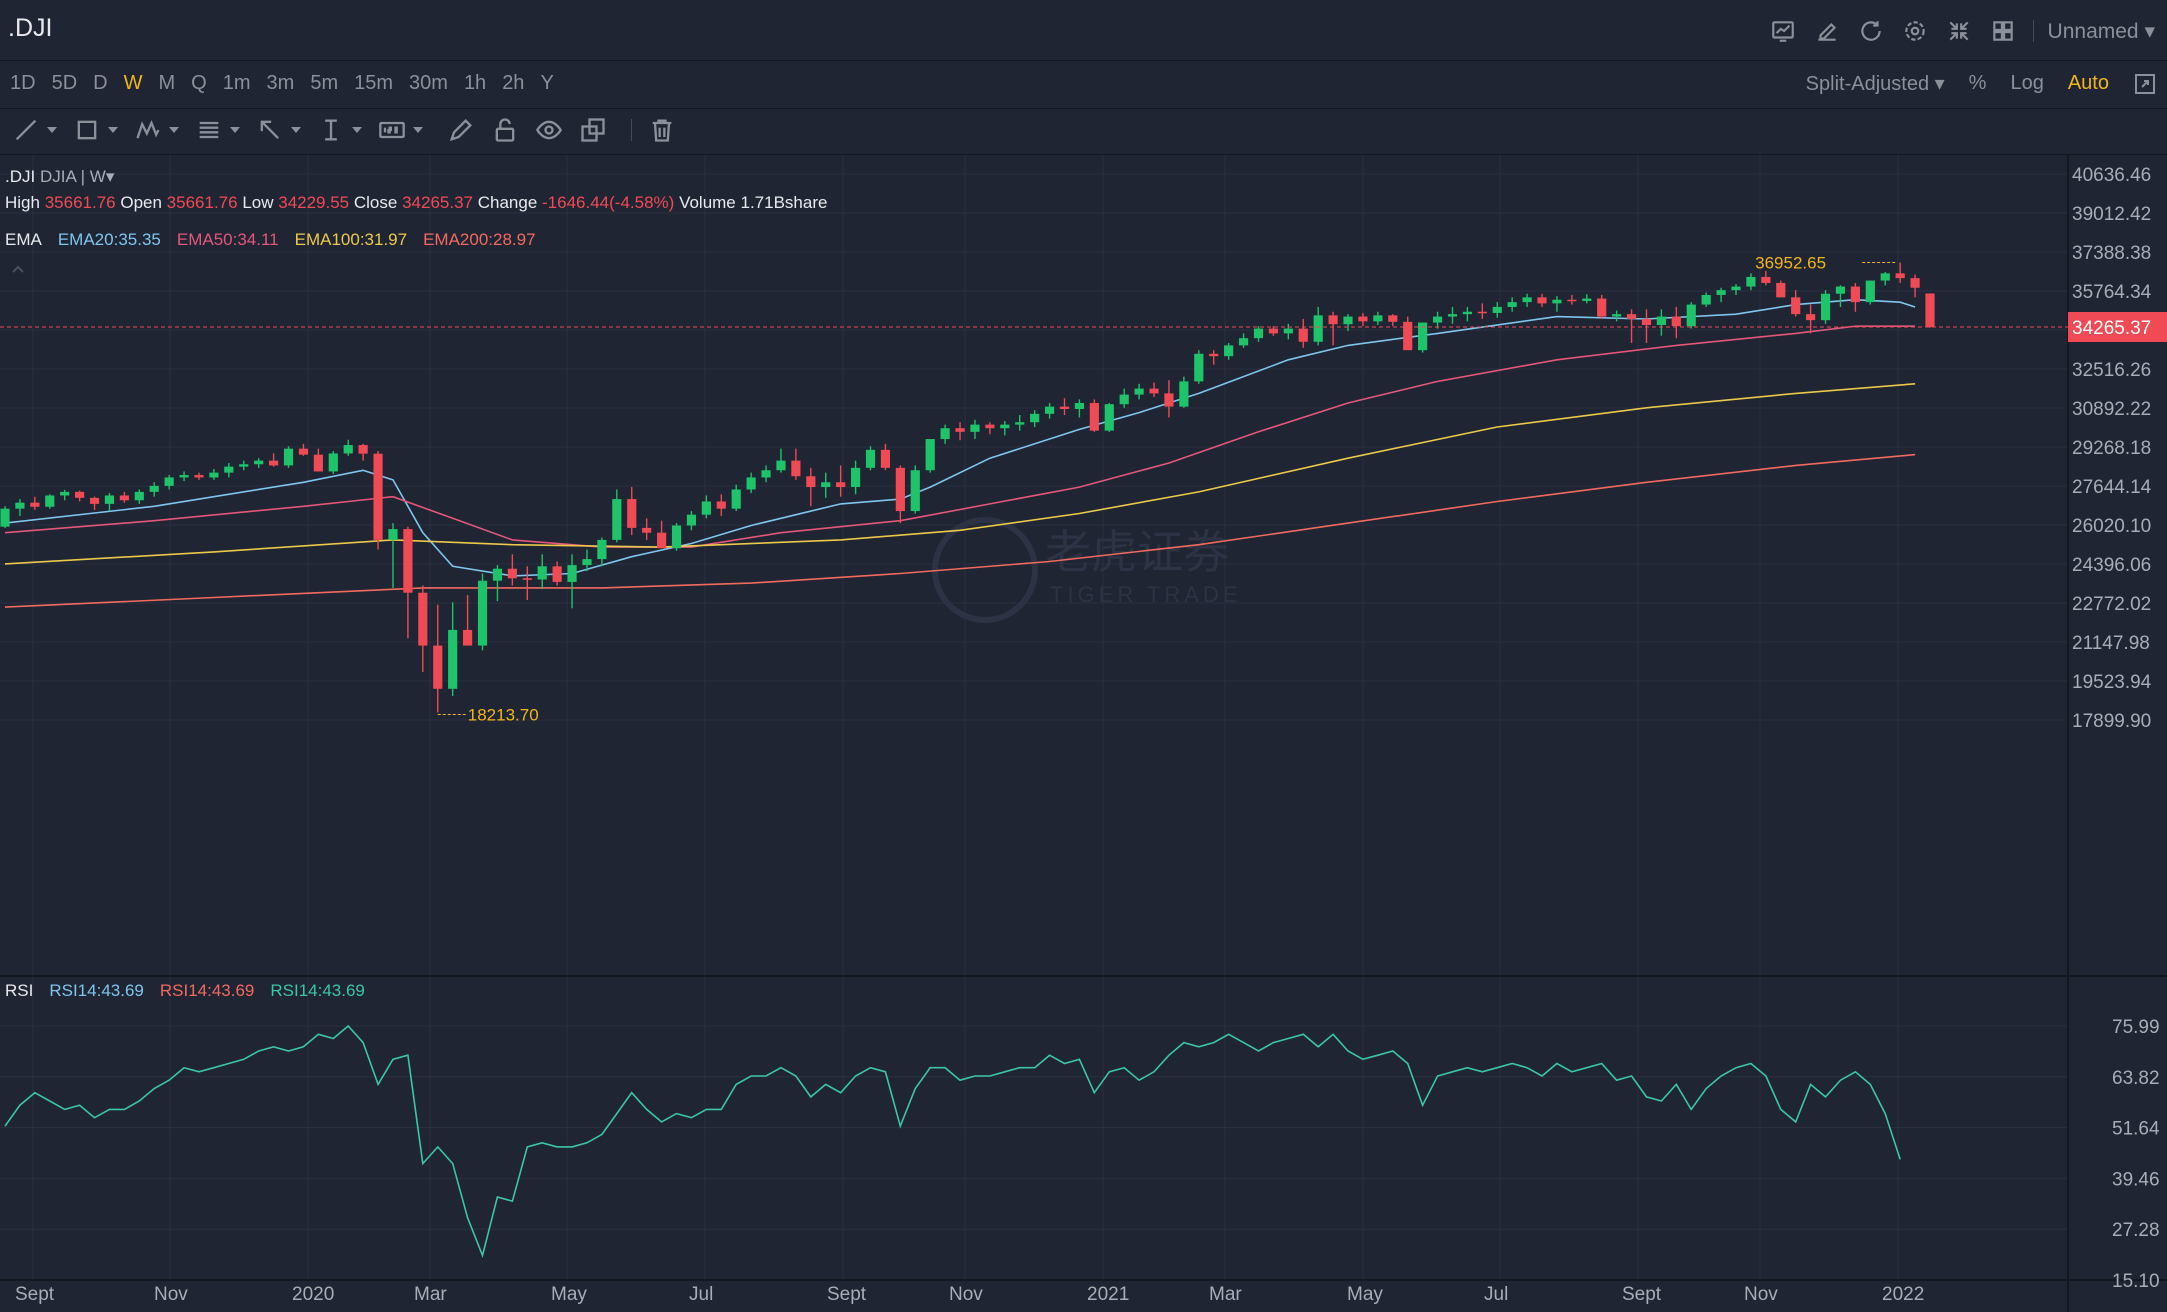 This screenshot has width=2167, height=1312. What do you see at coordinates (202, 202) in the screenshot?
I see `open-value: 35661.76` at bounding box center [202, 202].